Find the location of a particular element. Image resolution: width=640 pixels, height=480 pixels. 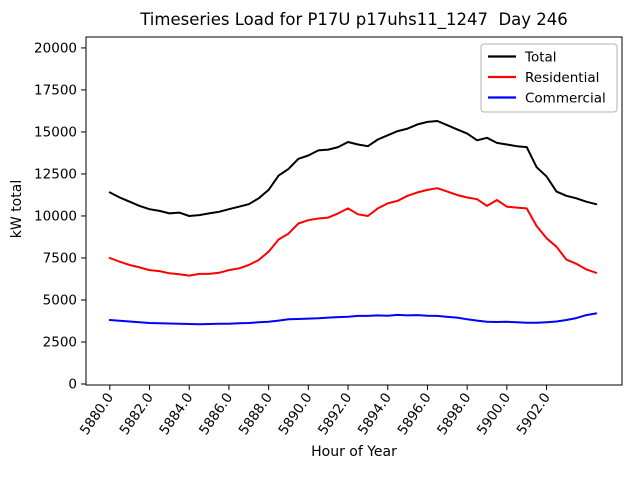

x-tick-label: 5882.0 is located at coordinates (137, 414).